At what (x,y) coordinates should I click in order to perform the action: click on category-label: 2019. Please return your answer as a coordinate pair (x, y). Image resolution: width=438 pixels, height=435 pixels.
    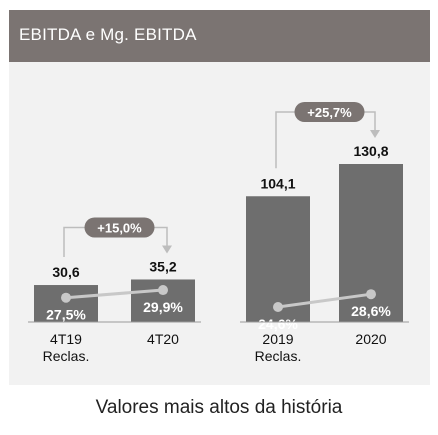
    Looking at the image, I should click on (277, 339).